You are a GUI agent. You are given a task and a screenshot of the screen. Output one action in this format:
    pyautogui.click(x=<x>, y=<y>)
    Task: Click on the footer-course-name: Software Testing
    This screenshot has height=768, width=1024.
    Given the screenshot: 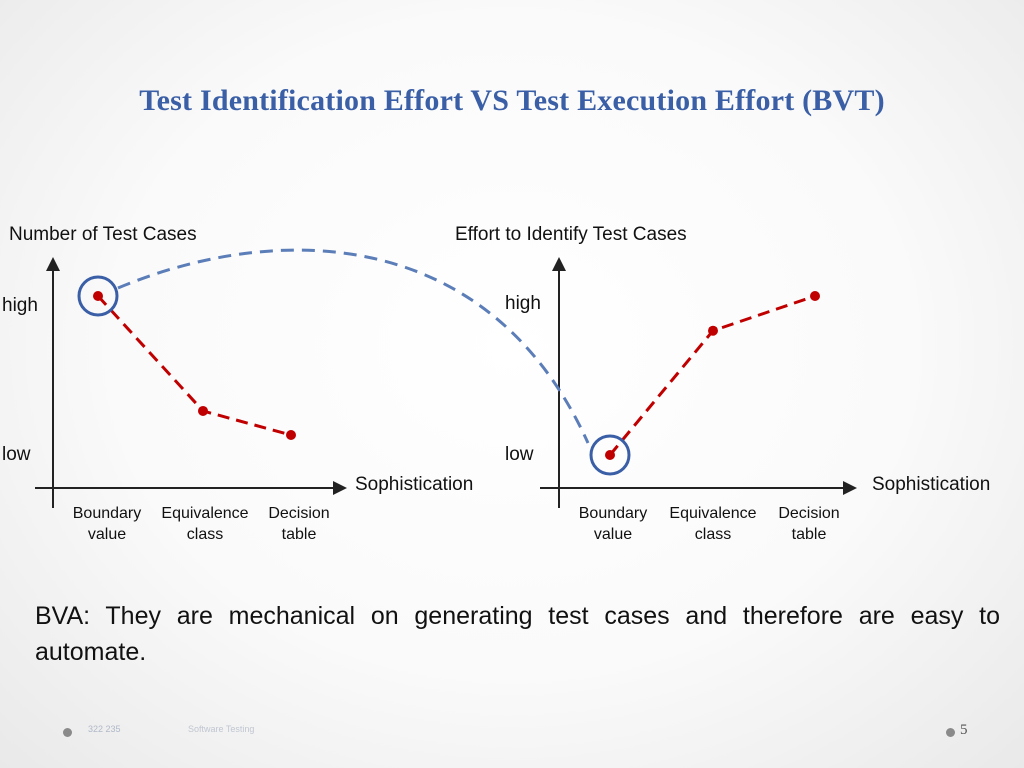 What is the action you would take?
    pyautogui.click(x=221, y=729)
    